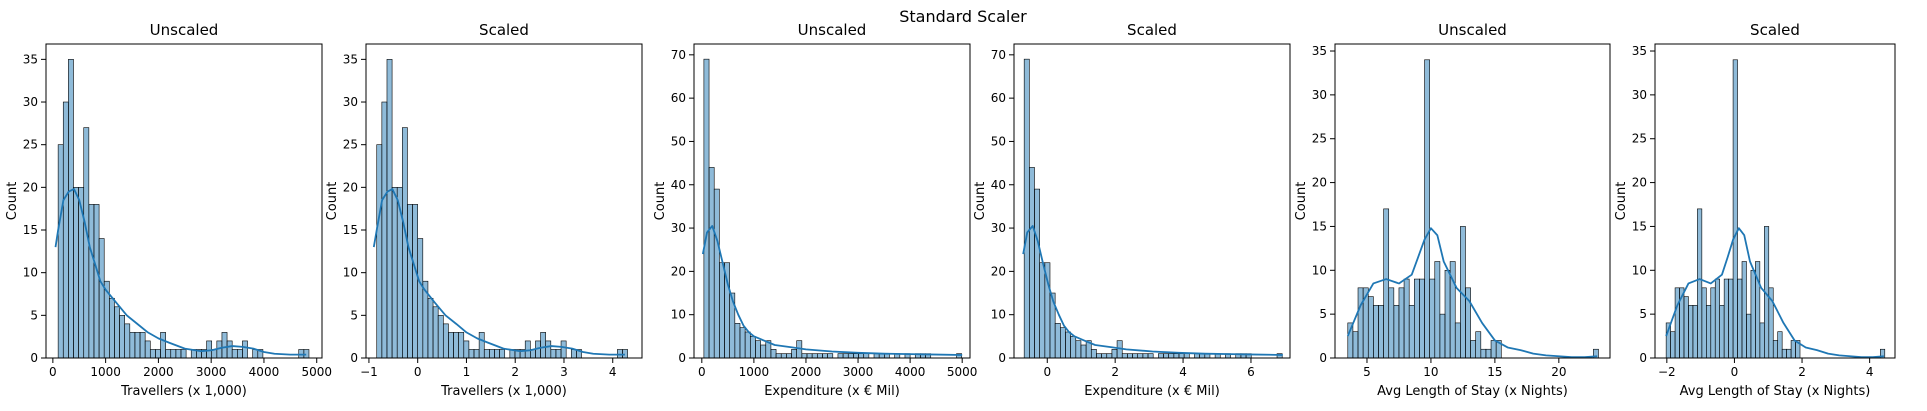  I want to click on x-axis-label: Expenditure (x € Mil), so click(832, 391).